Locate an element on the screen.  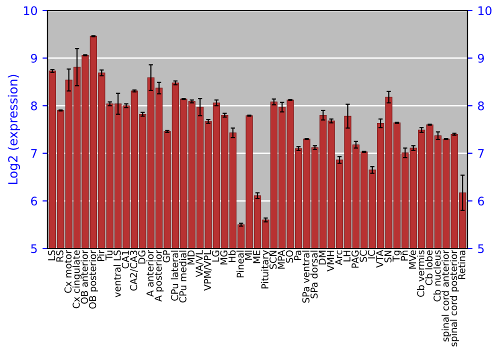
y-tick-label: 9 is located at coordinates (34, 58).